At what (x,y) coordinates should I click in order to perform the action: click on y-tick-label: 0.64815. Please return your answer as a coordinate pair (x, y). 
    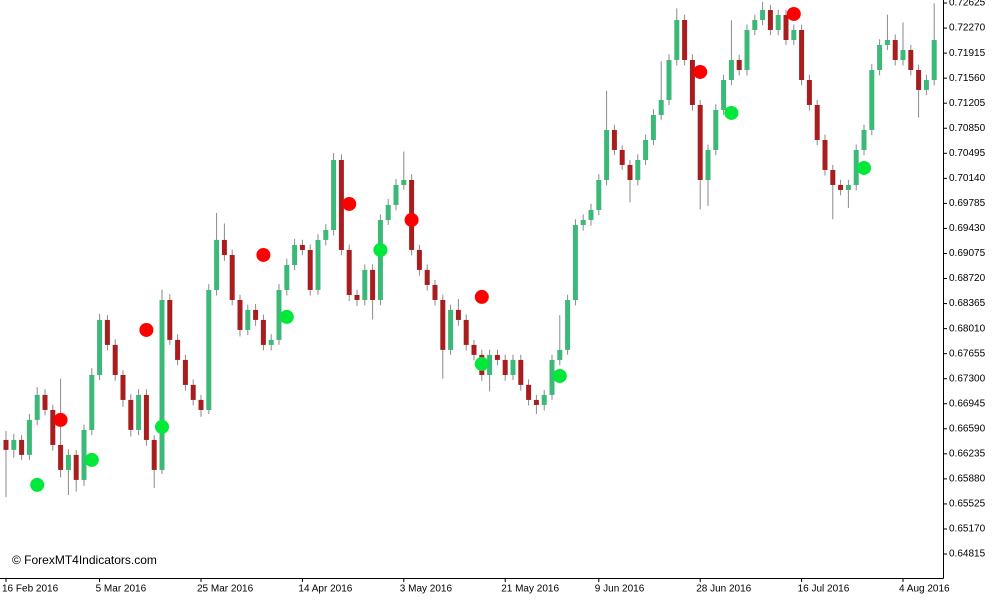
    Looking at the image, I should click on (967, 554).